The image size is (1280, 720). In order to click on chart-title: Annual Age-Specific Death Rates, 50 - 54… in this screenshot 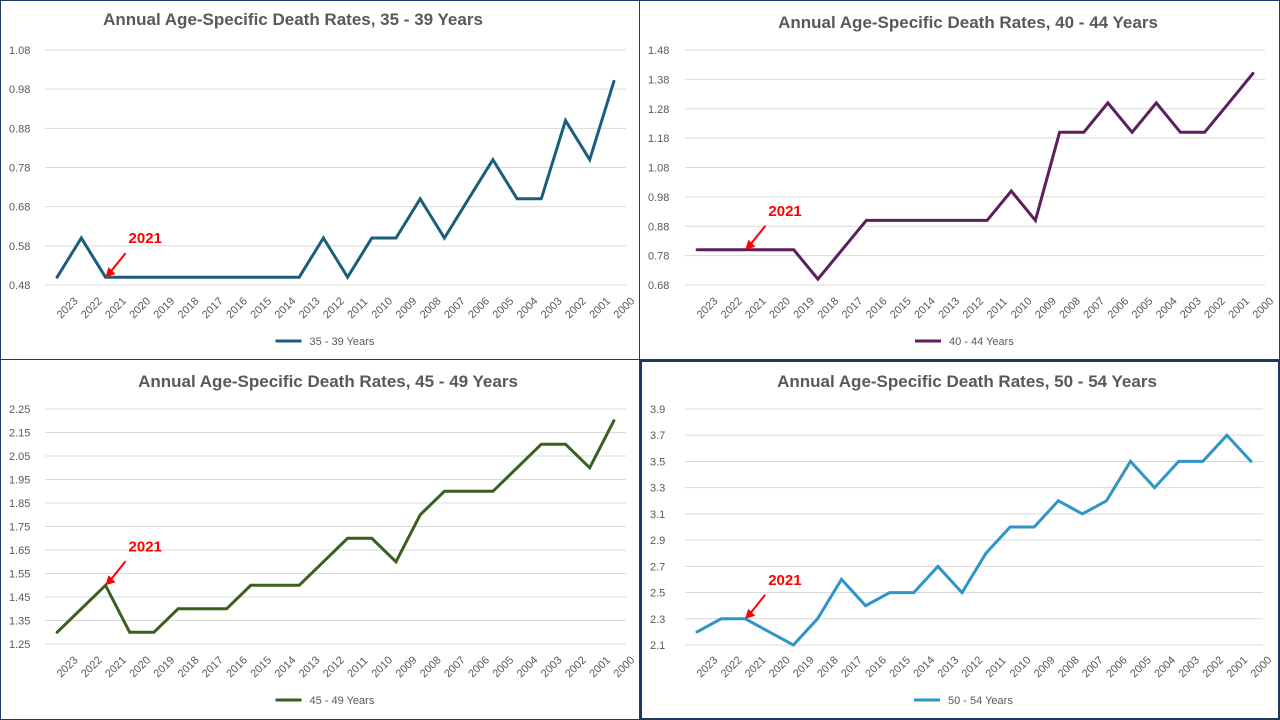, I will do `click(967, 381)`.